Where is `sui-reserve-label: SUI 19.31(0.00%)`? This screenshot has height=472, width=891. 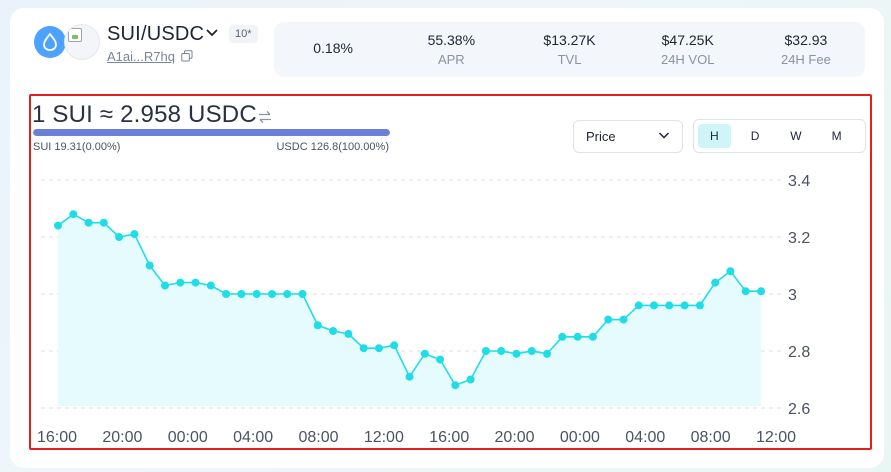
sui-reserve-label: SUI 19.31(0.00%) is located at coordinates (77, 147).